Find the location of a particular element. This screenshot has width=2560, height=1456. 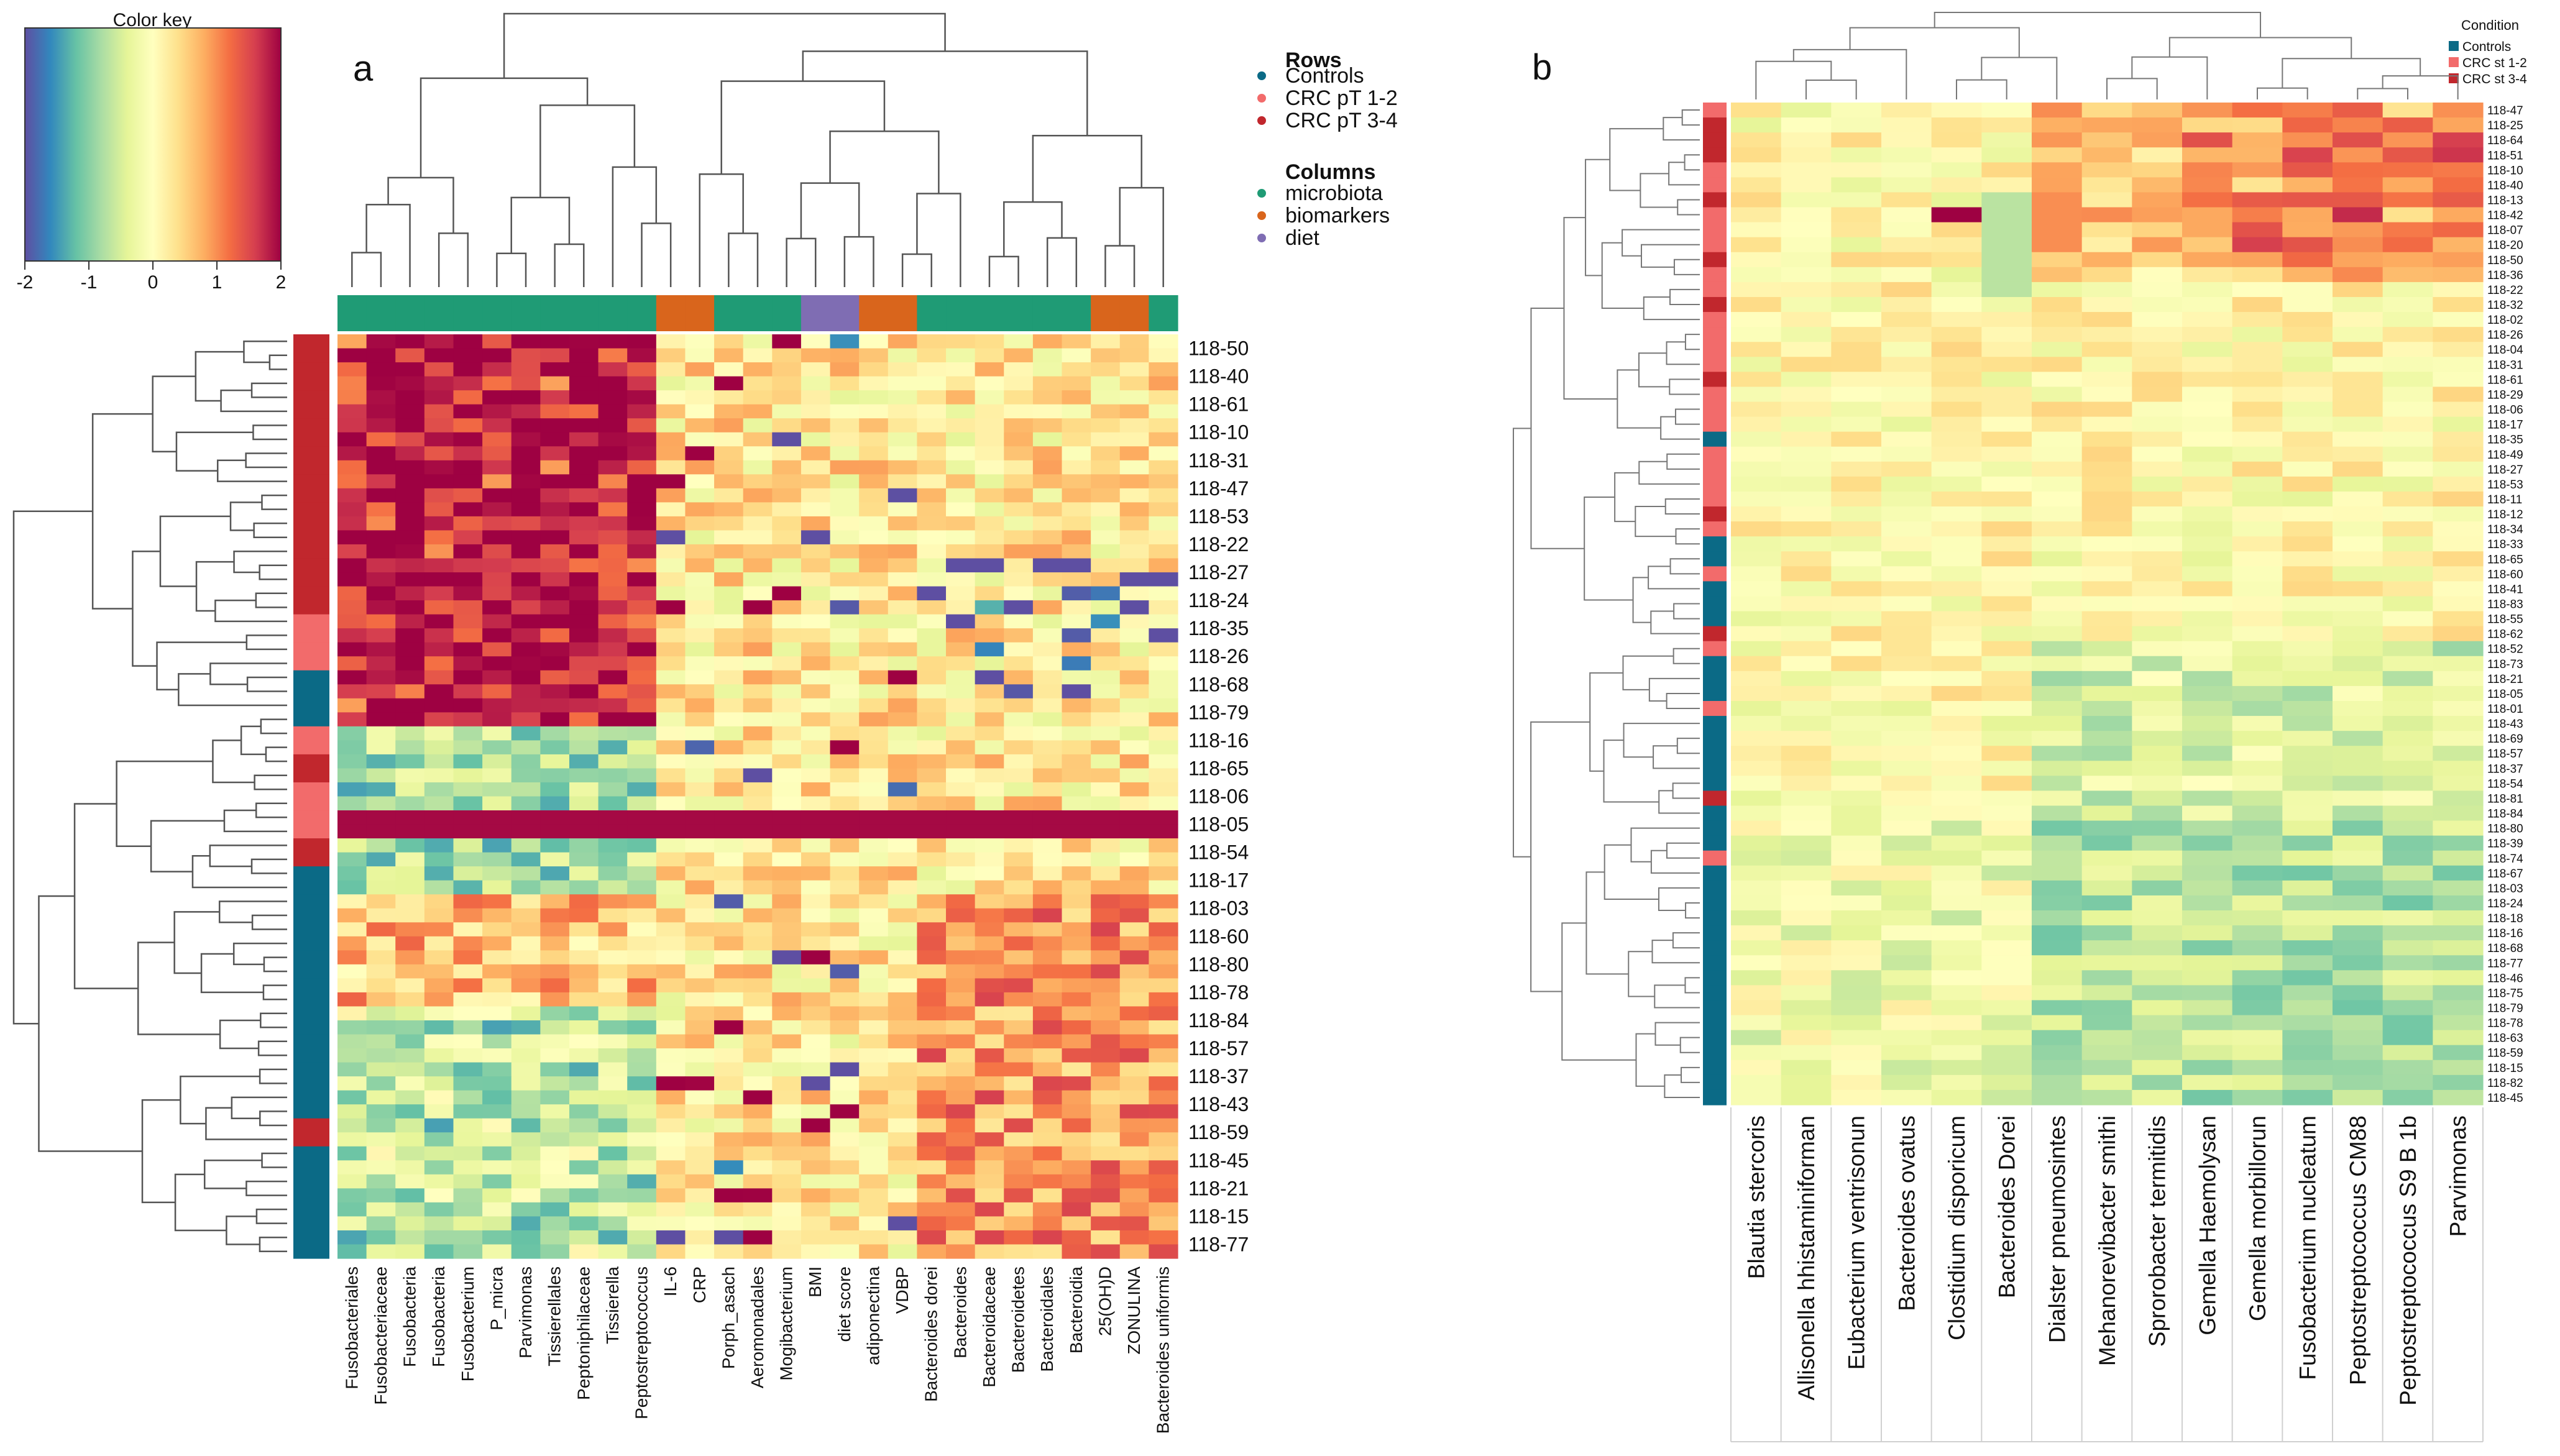

column-label-b: Clostidium disporicum is located at coordinates (1957, 1227).